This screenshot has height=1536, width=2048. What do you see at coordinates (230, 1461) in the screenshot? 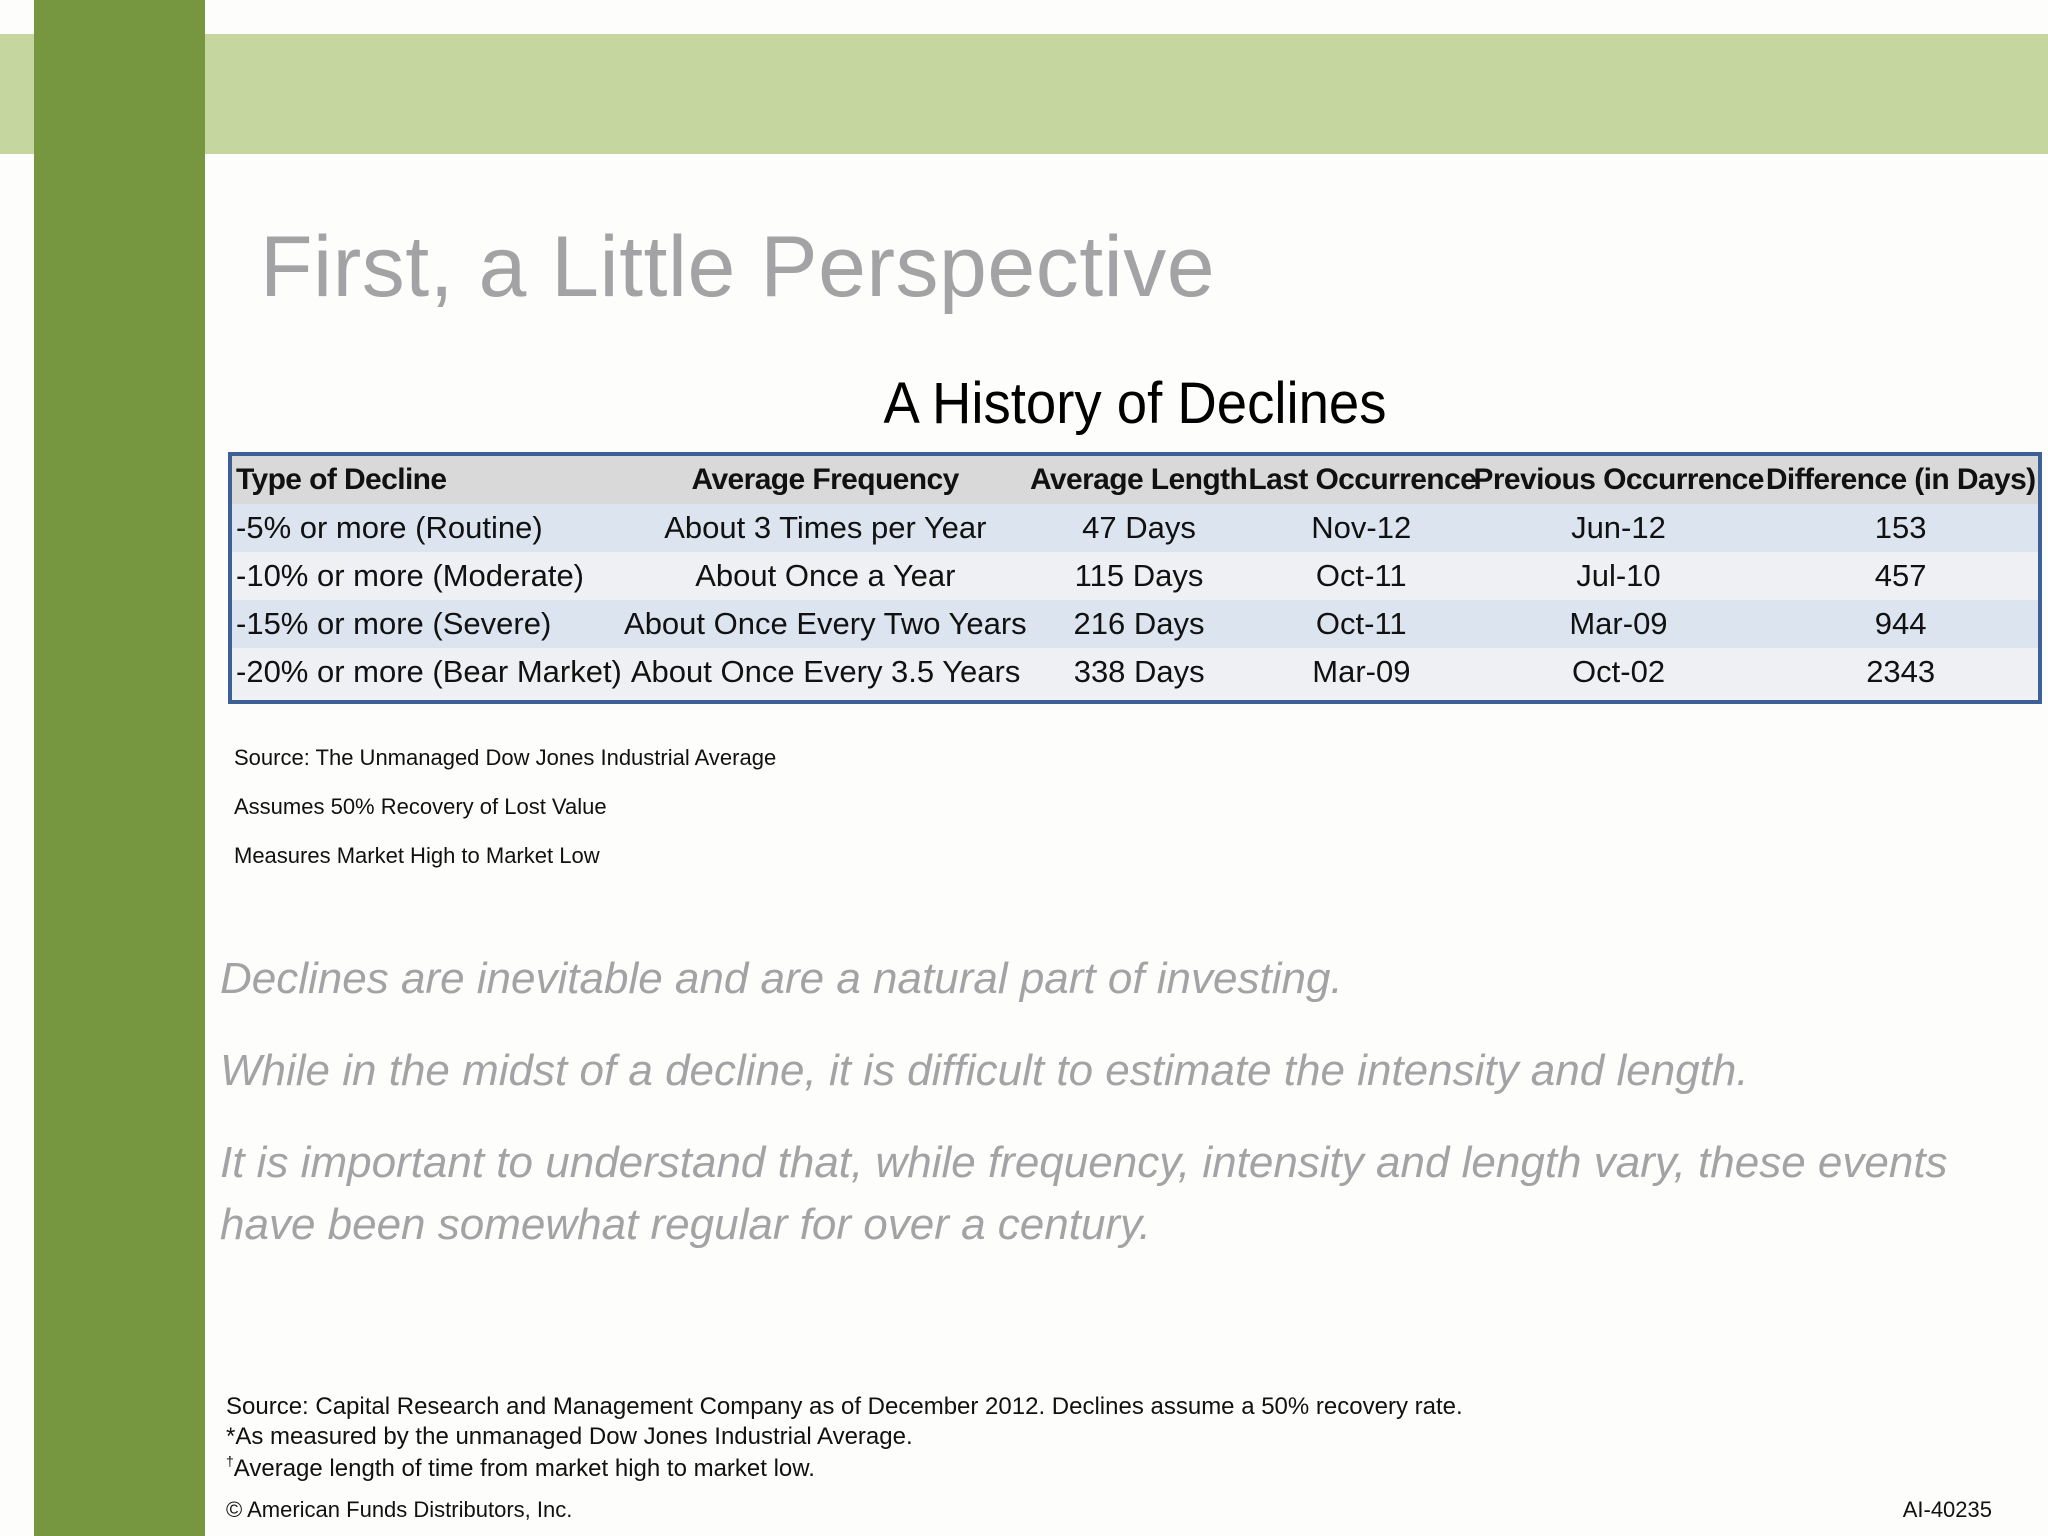
I see `dagger-mark: †` at bounding box center [230, 1461].